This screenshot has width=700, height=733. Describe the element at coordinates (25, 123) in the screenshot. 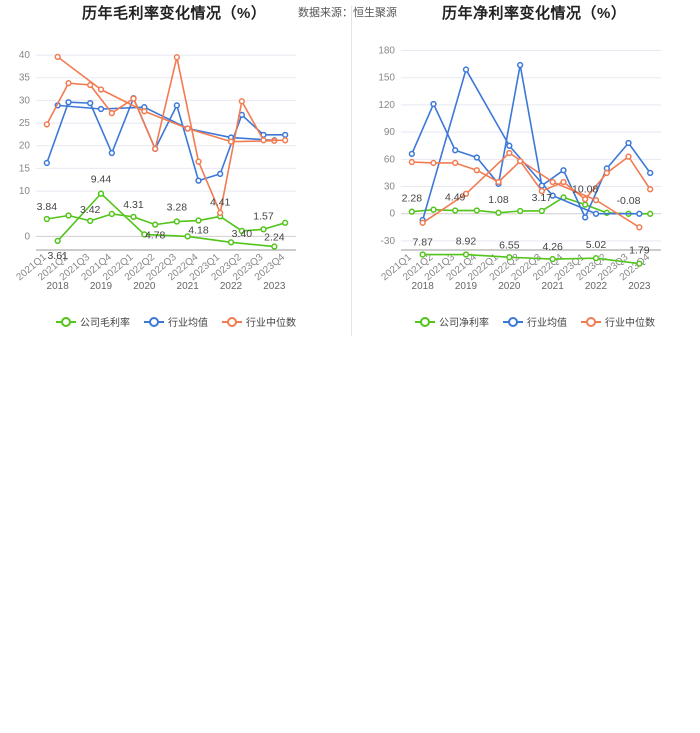

I see `y-tick-label: 25` at that location.